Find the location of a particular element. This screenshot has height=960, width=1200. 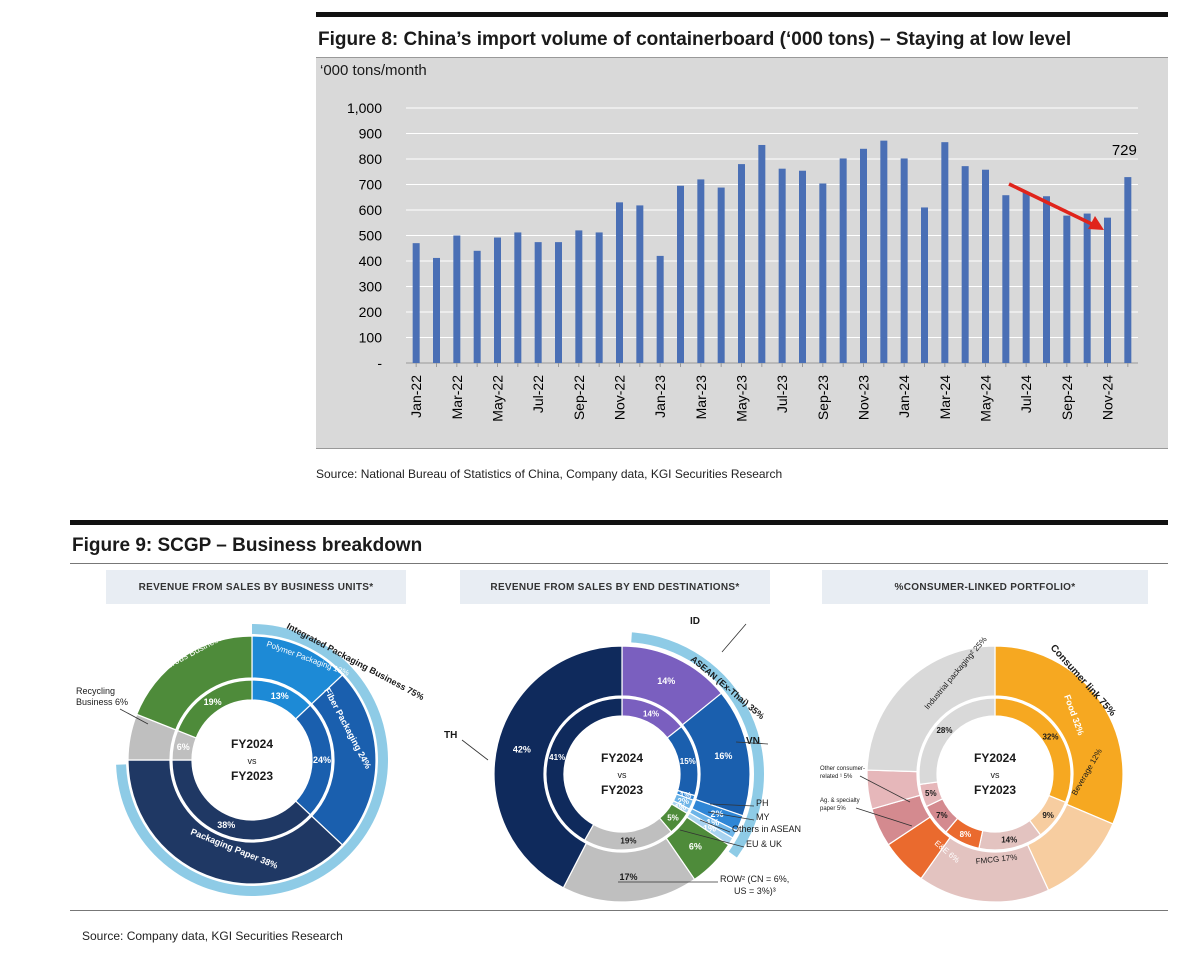

donut-2-inner-value-label: 41% is located at coordinates (557, 757).